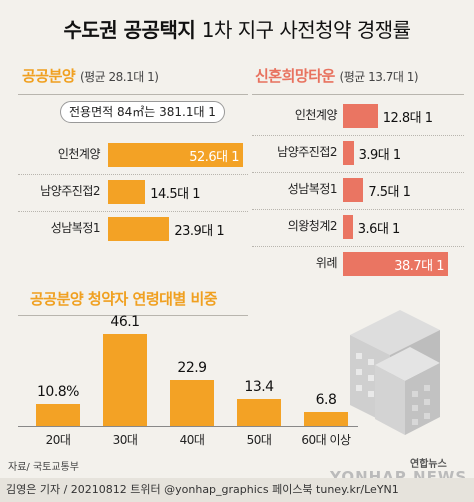  I want to click on building-illustration, so click(395, 372).